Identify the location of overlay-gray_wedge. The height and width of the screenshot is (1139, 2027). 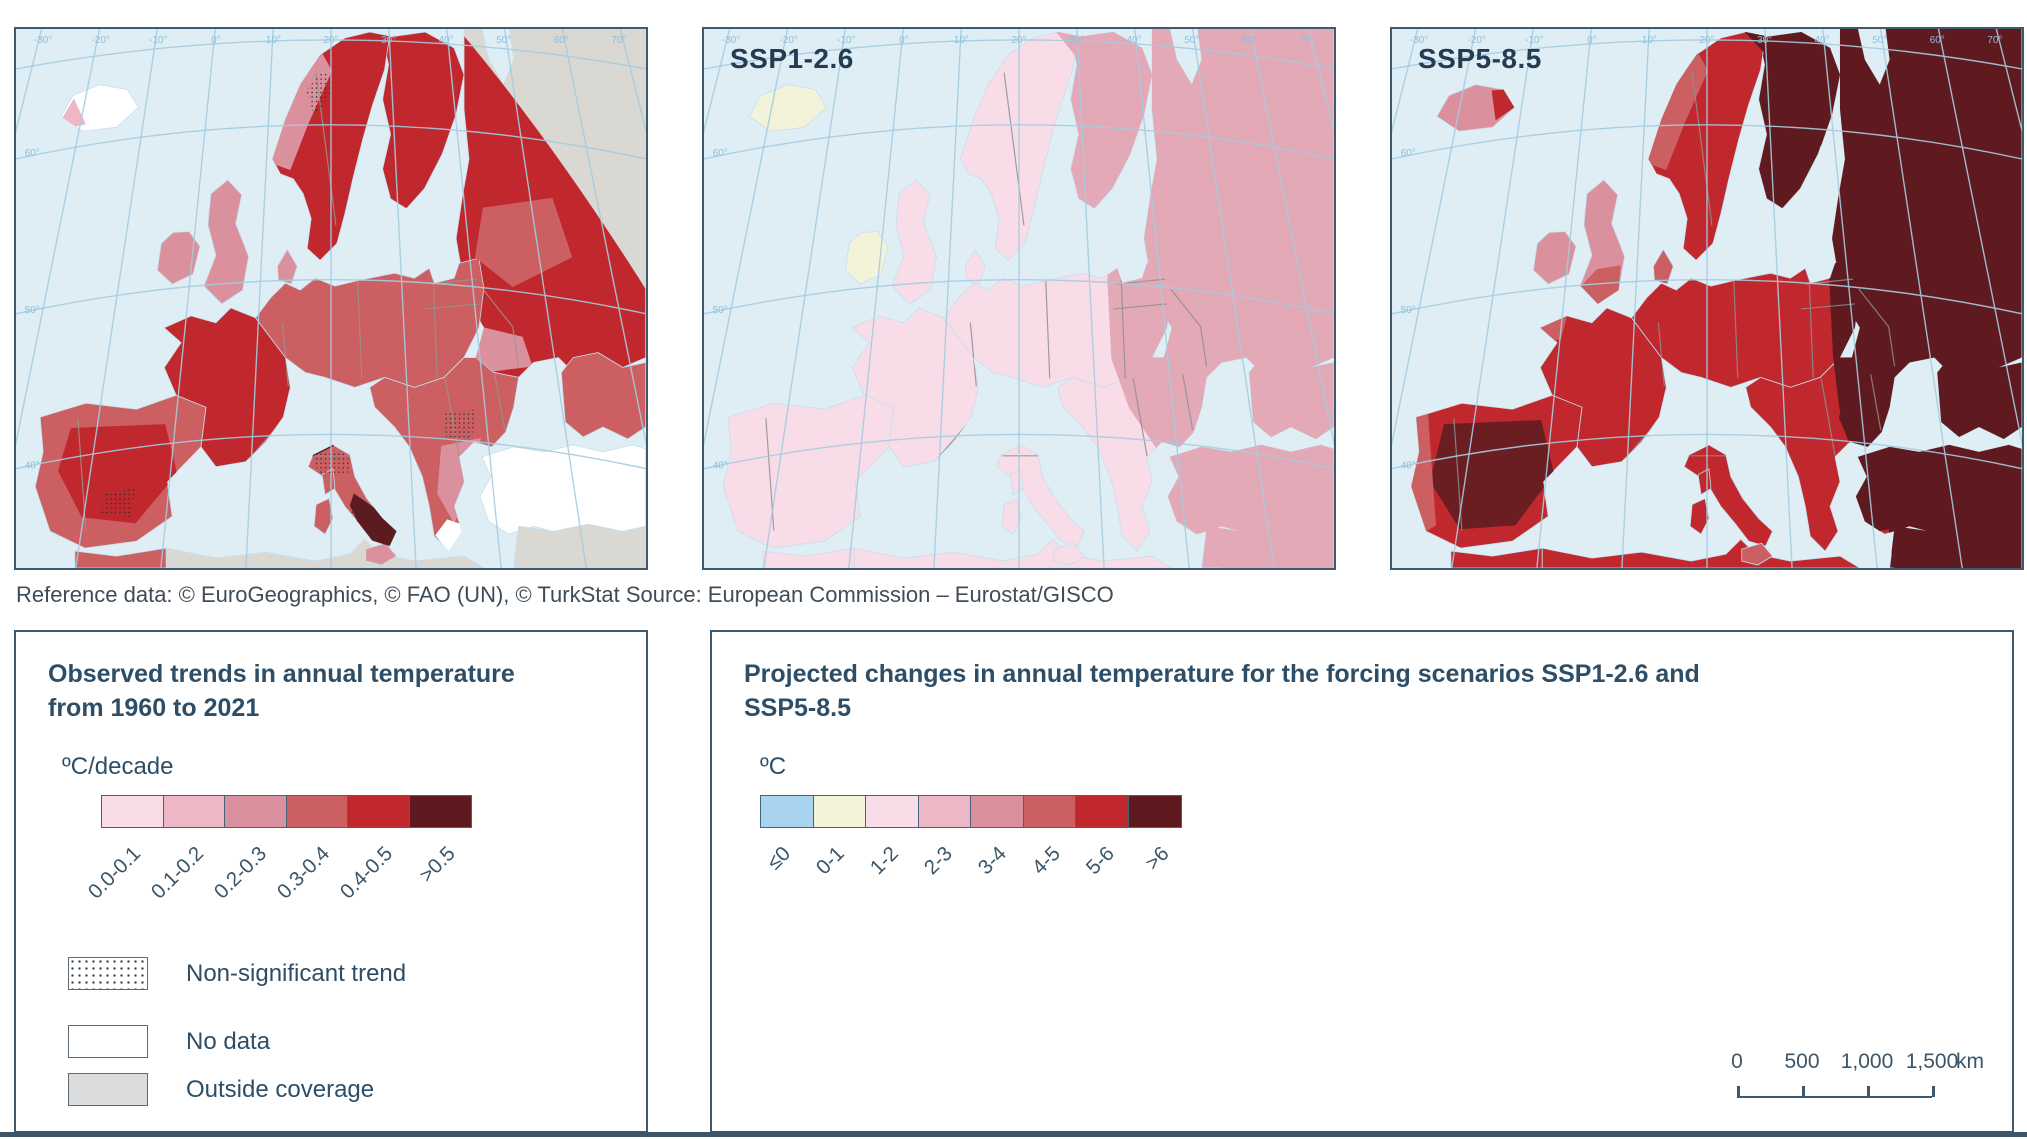
(552, 159).